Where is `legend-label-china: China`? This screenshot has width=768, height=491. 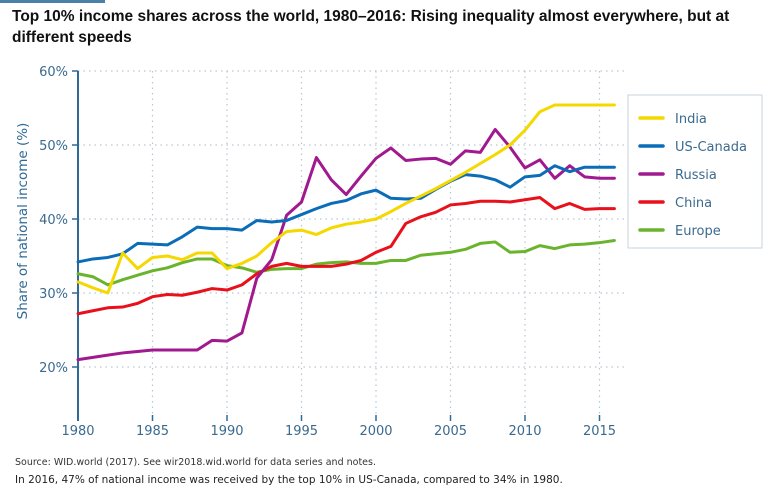
legend-label-china: China is located at coordinates (693, 203).